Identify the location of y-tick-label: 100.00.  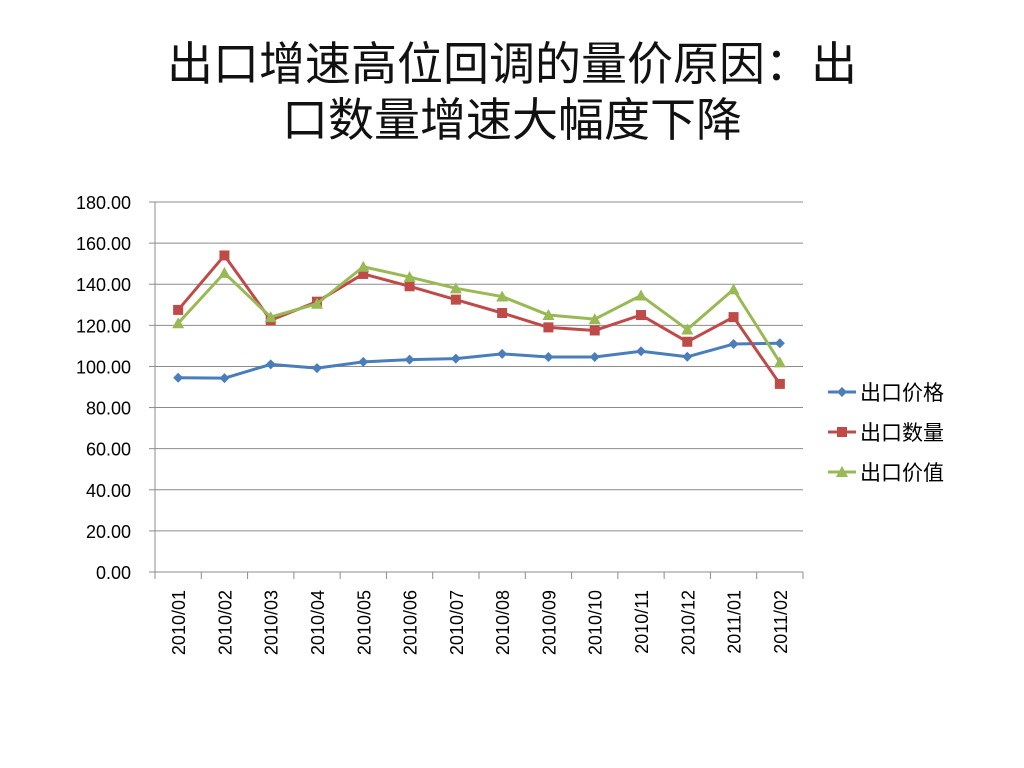
(103, 367).